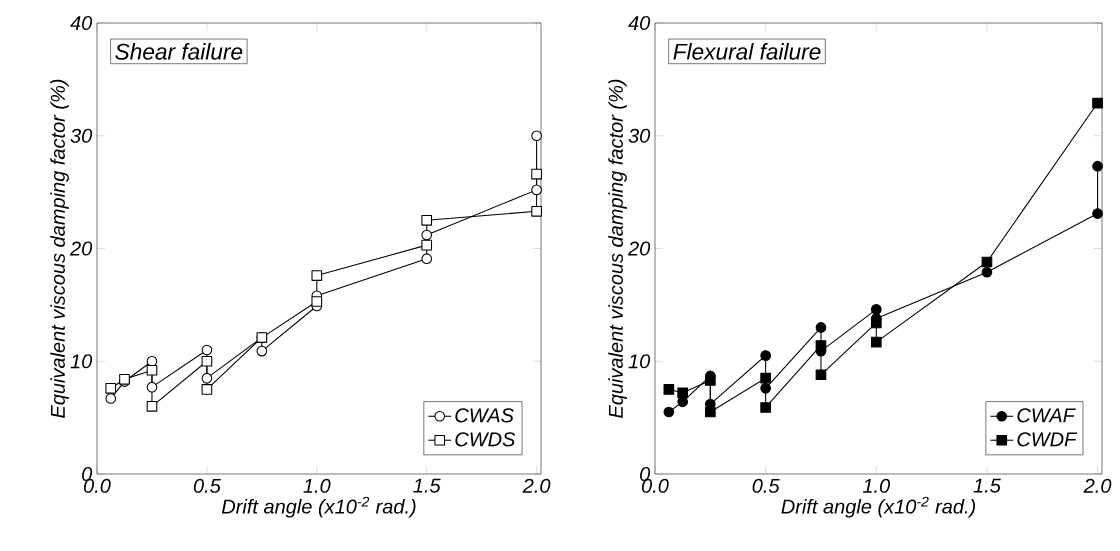  What do you see at coordinates (1047, 439) in the screenshot?
I see `legend-label: CWDF` at bounding box center [1047, 439].